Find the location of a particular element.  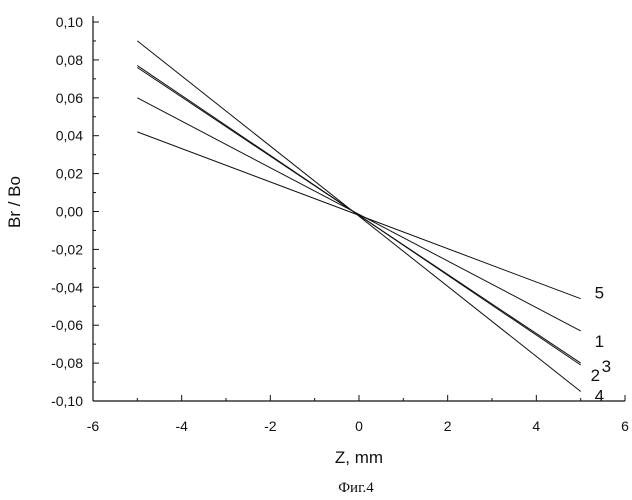

y-tick-label: 0,04 is located at coordinates (69, 136).